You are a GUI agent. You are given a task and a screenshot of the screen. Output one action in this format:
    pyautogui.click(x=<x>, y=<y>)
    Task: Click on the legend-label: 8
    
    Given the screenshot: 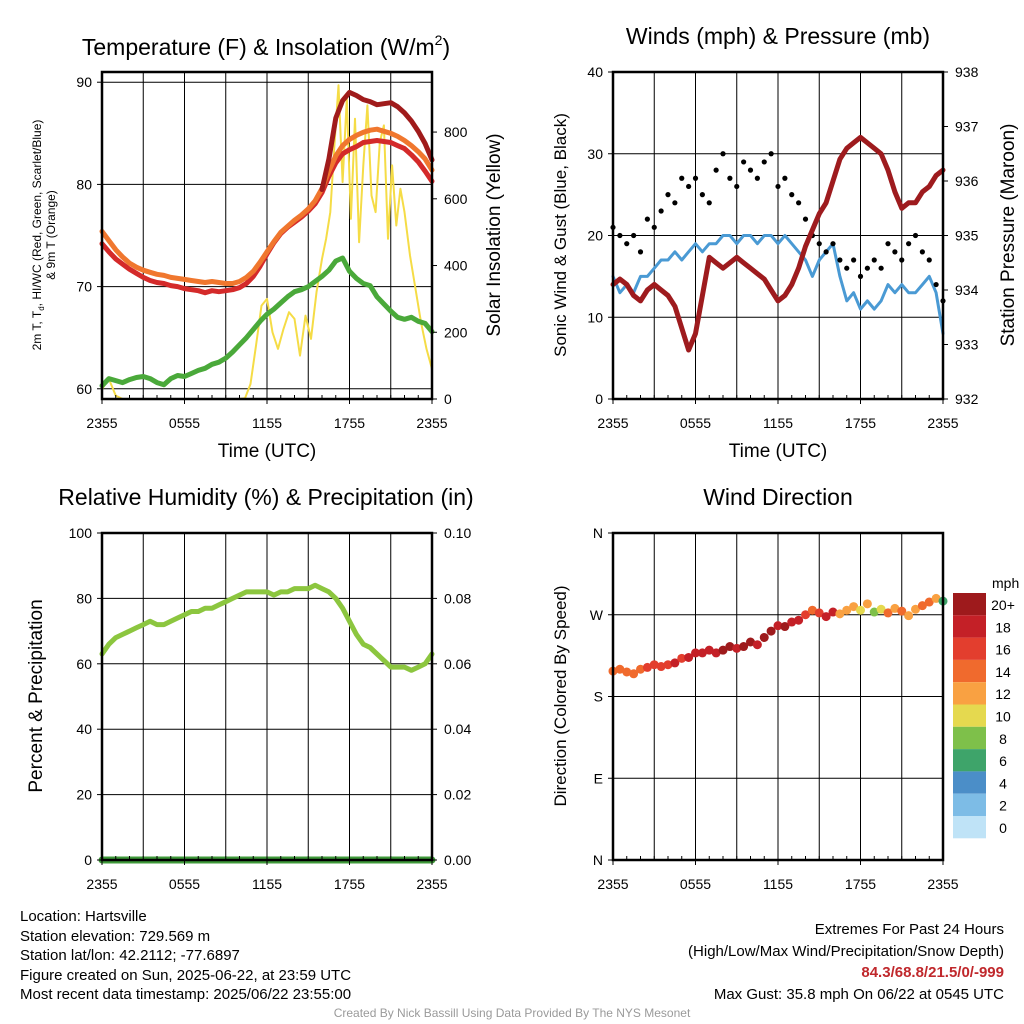 What is the action you would take?
    pyautogui.click(x=1003, y=739)
    